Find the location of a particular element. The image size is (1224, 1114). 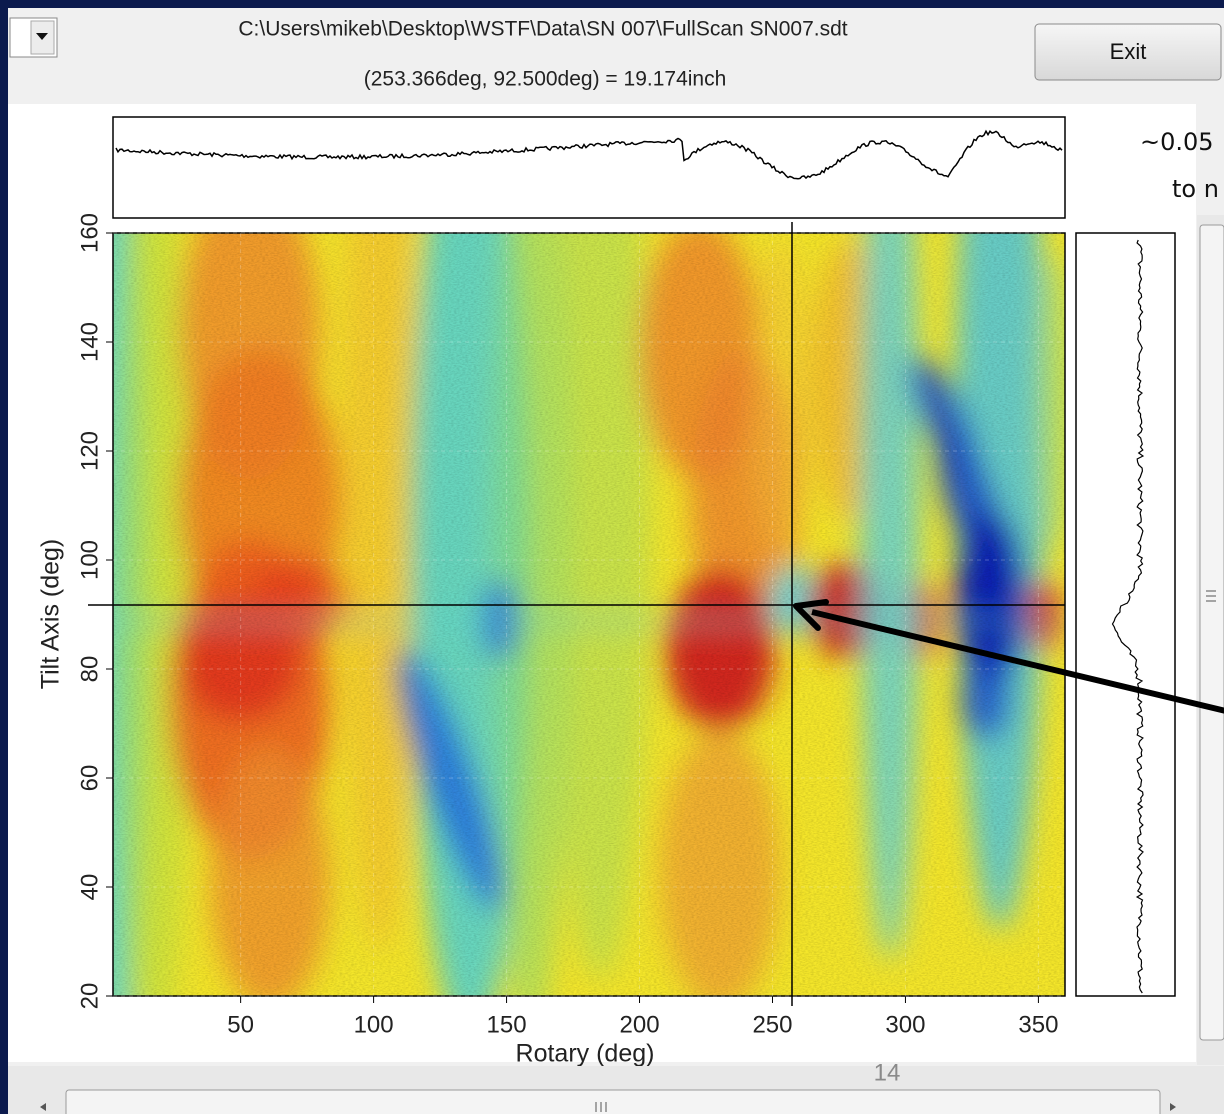

x-tick-label: 50 is located at coordinates (240, 1024).